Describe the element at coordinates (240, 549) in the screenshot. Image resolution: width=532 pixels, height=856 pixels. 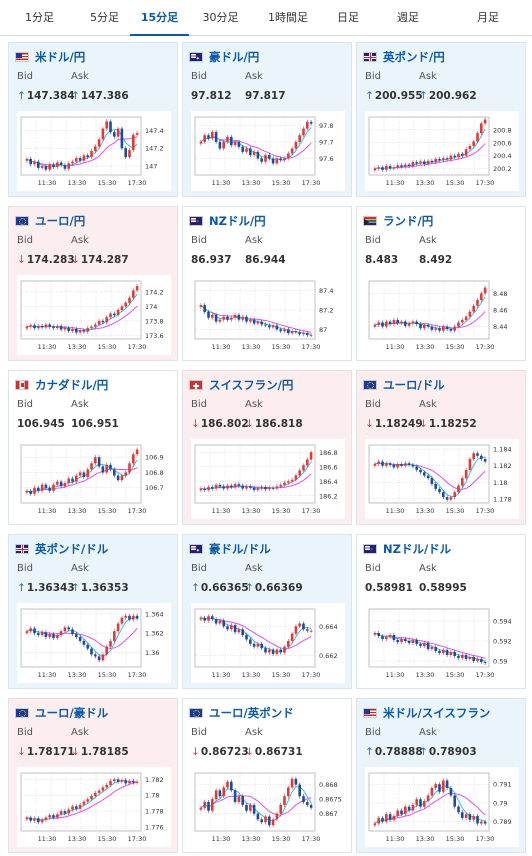
I see `currency-pair-title: 豪ドル/ドル` at that location.